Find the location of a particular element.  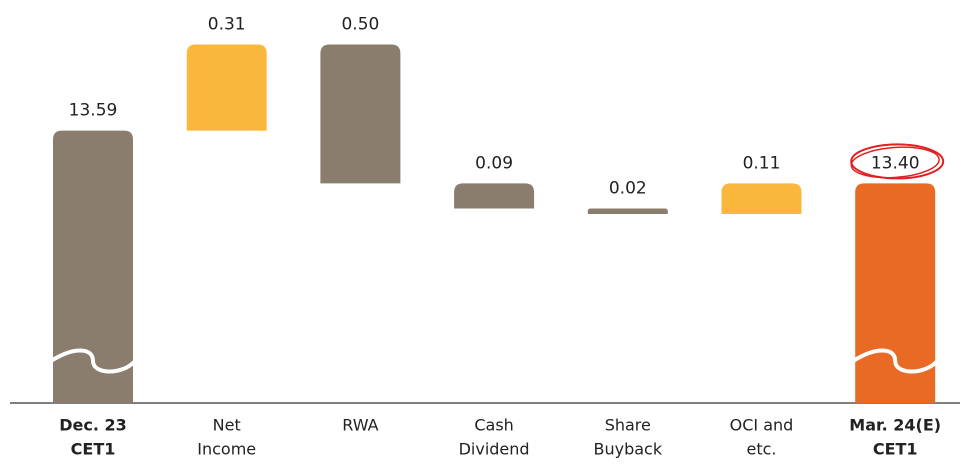

x-tick-label: Share is located at coordinates (628, 425).